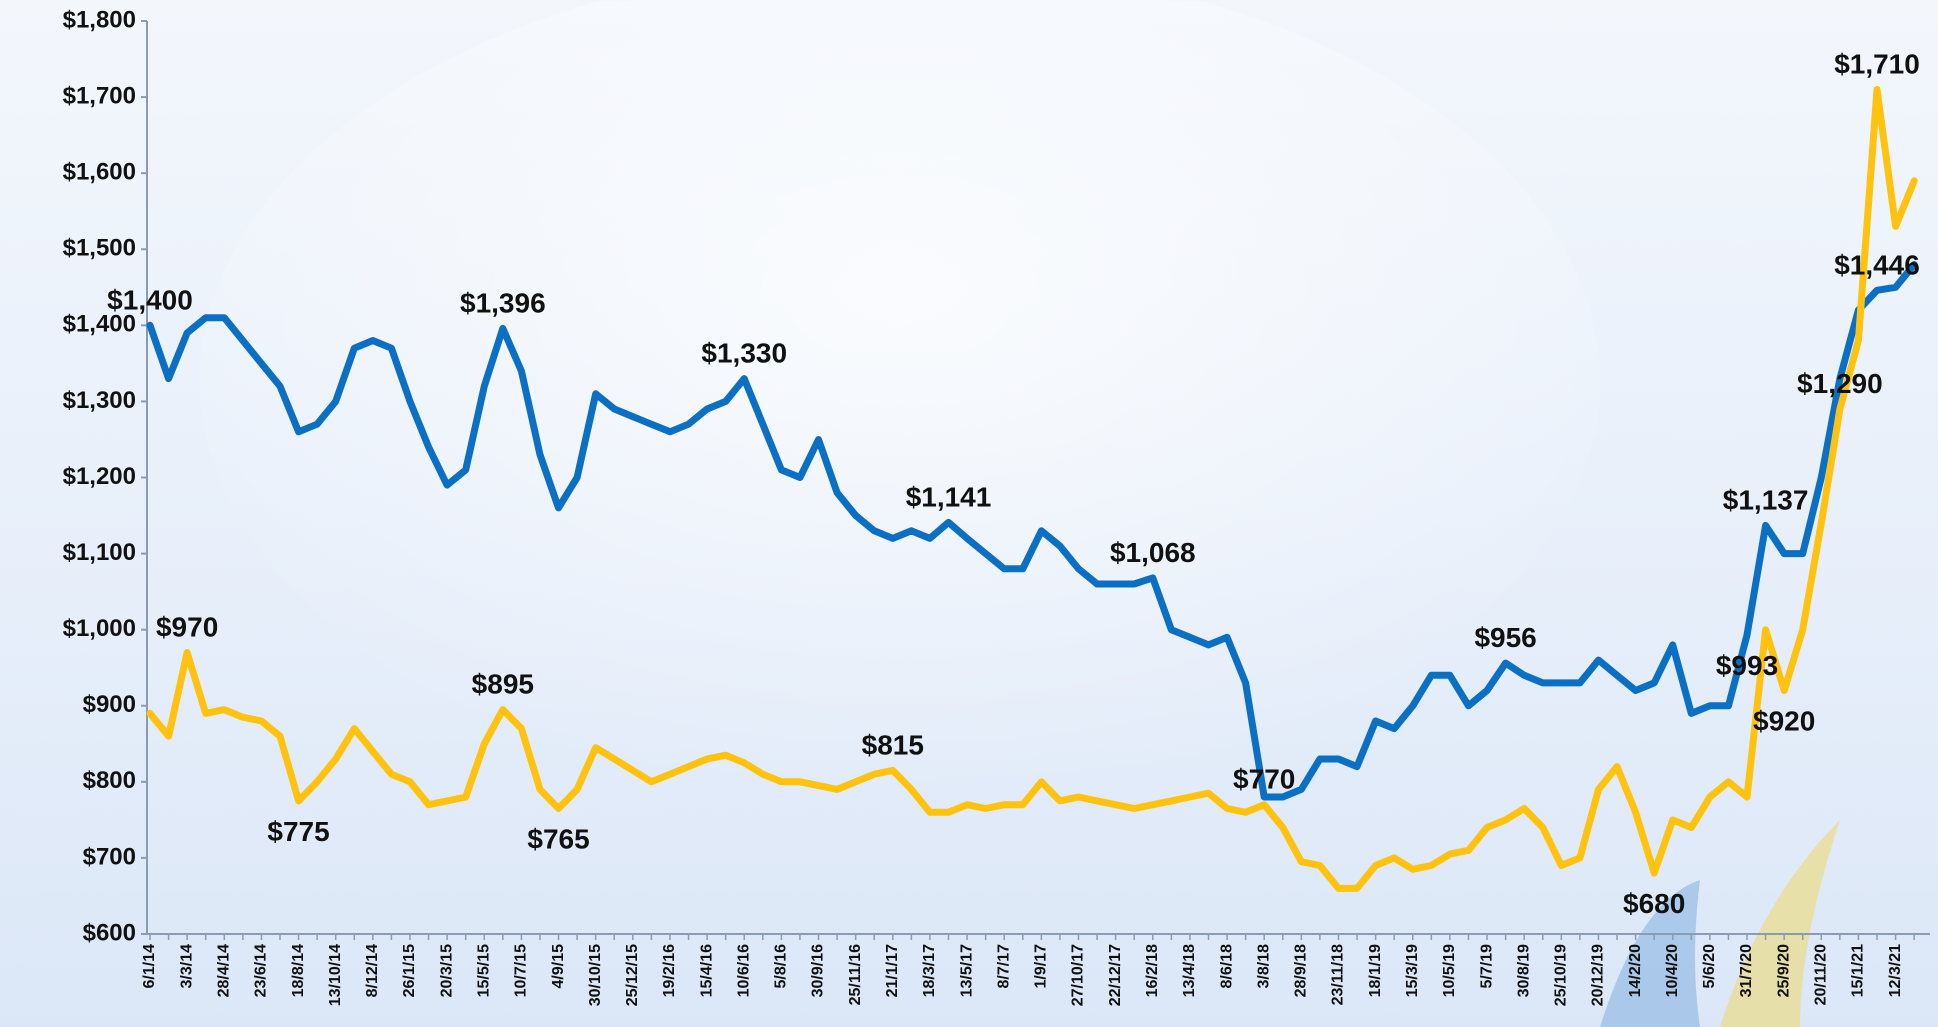 Image resolution: width=1938 pixels, height=1027 pixels. What do you see at coordinates (409, 970) in the screenshot?
I see `x-tick-label: 26/1/15` at bounding box center [409, 970].